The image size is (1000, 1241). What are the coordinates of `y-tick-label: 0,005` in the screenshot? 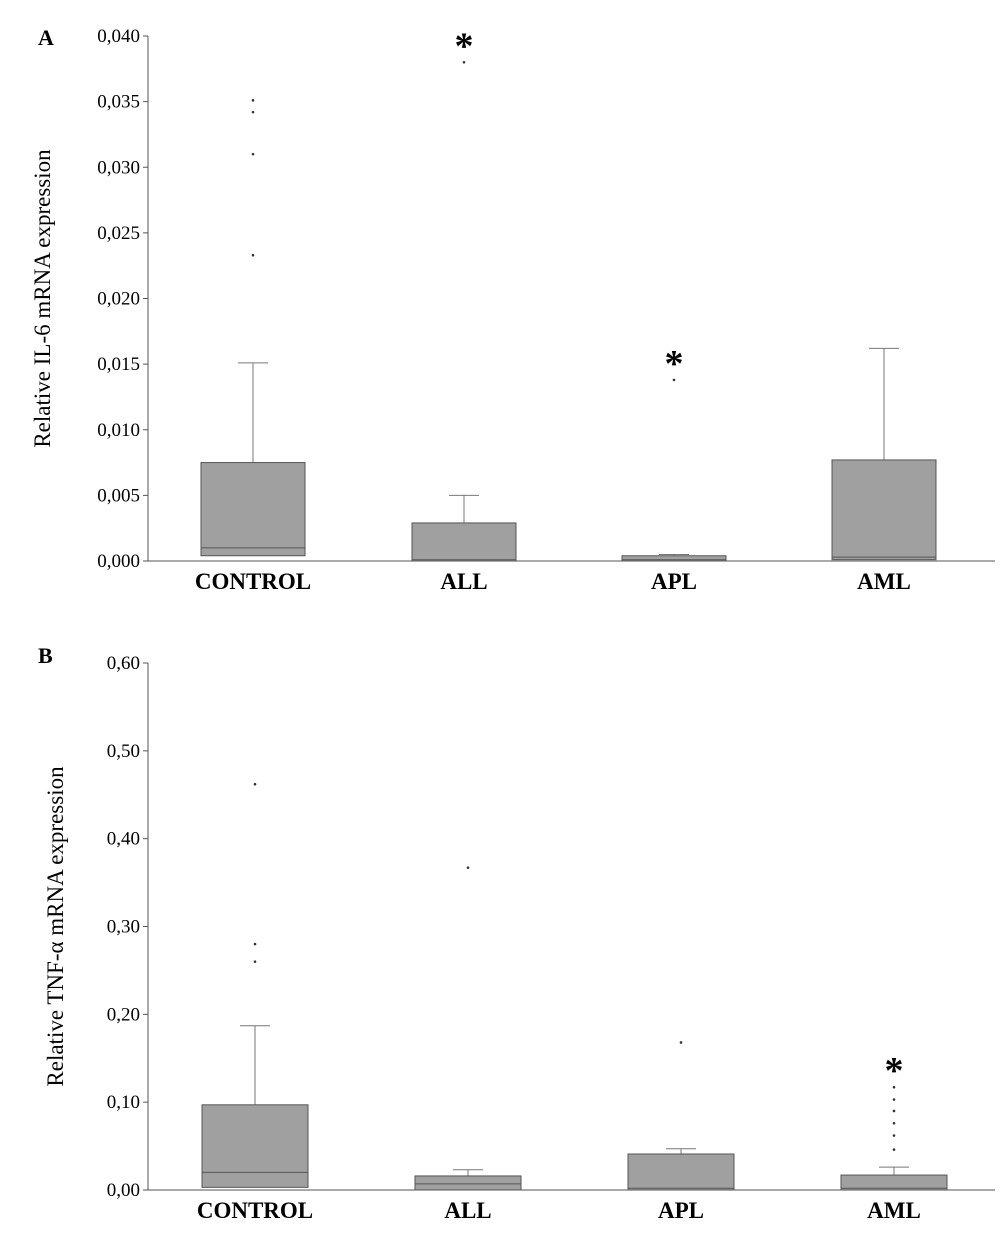 It's located at (118, 495).